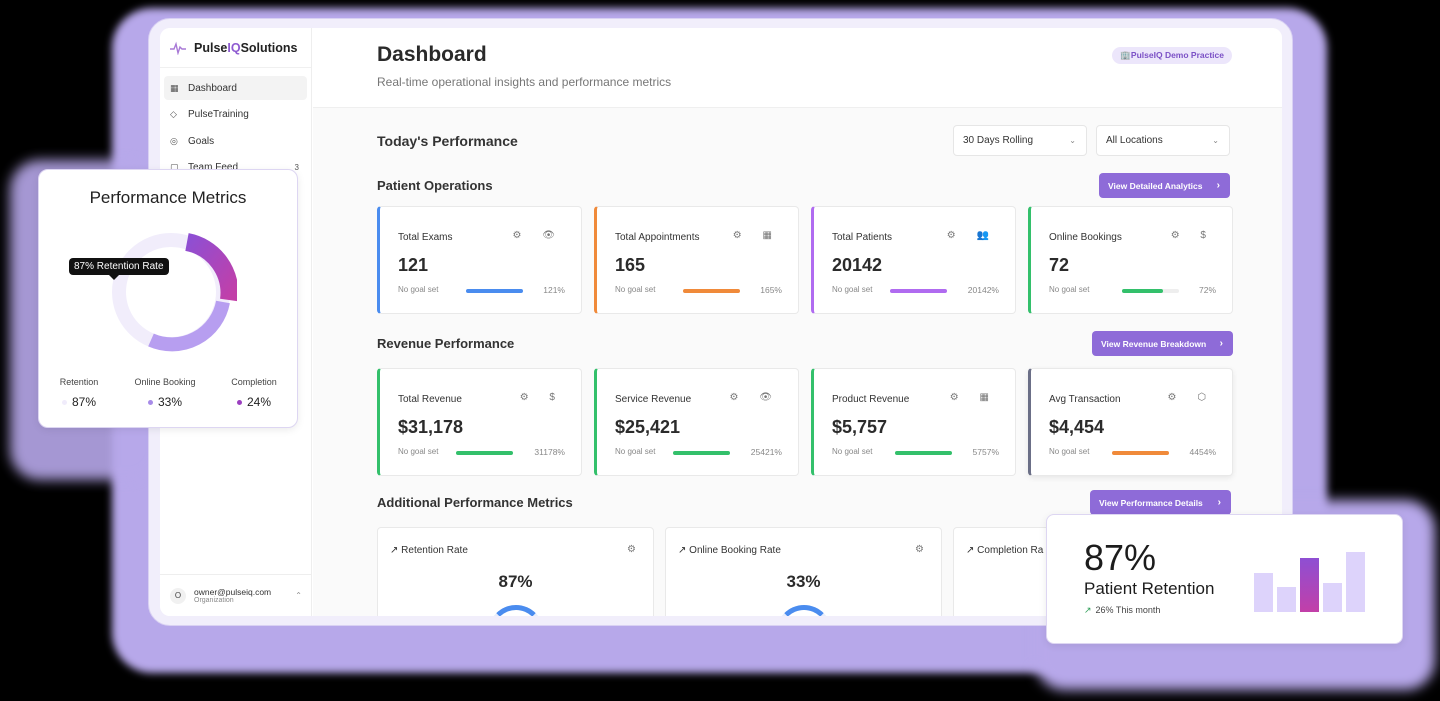  I want to click on patient-operations-title: Patient Operations, so click(435, 185).